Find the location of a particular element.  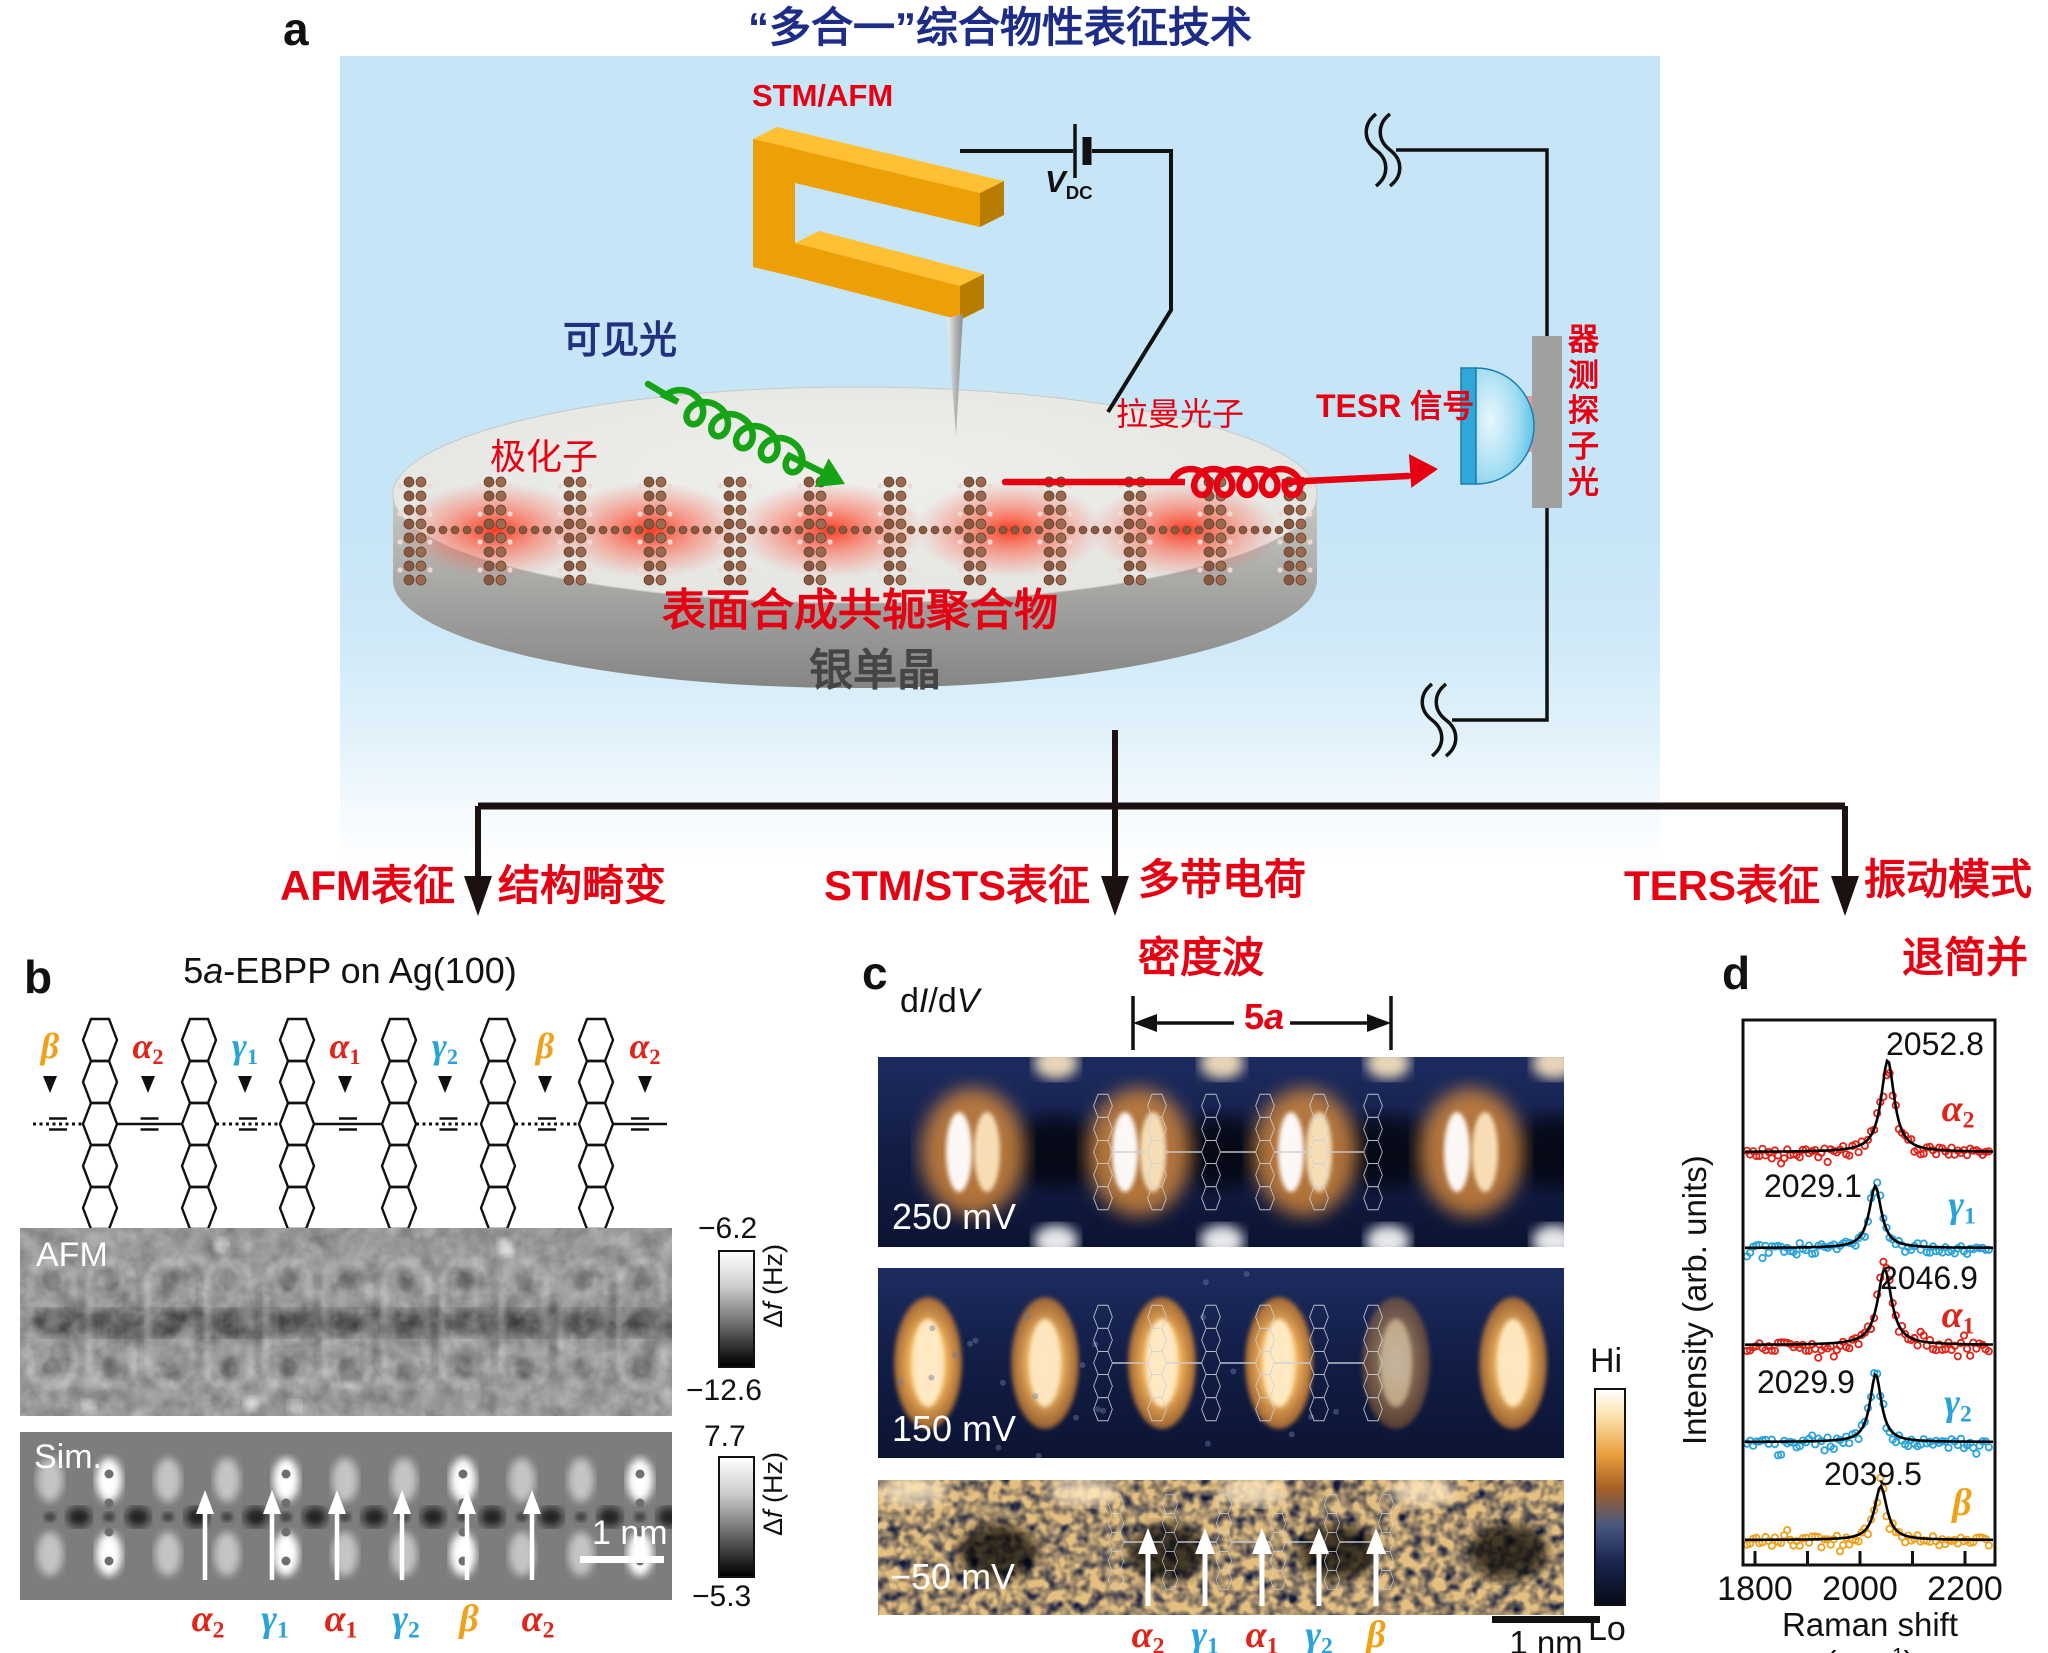

sim-colorbar-unit: Δf (Hz) is located at coordinates (773, 1494).